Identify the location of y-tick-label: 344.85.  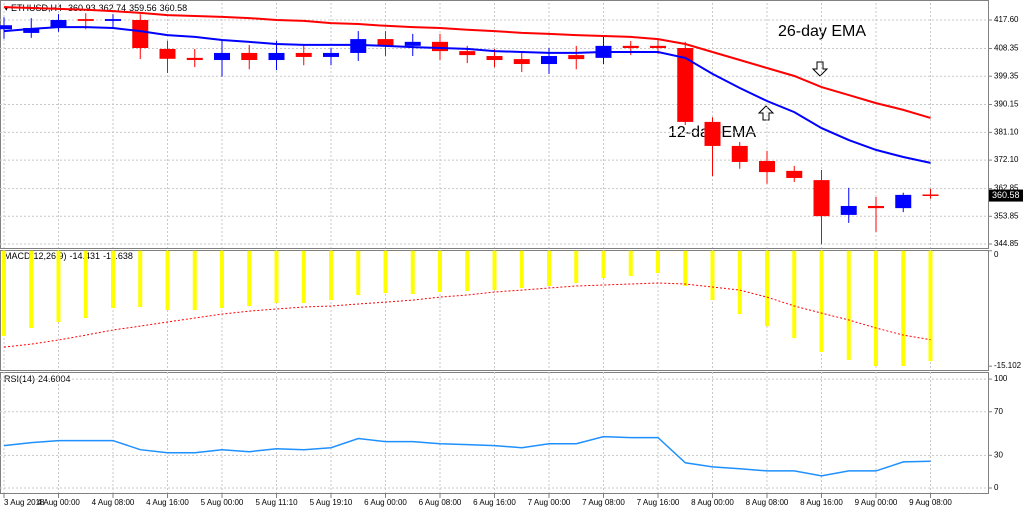
(1006, 243).